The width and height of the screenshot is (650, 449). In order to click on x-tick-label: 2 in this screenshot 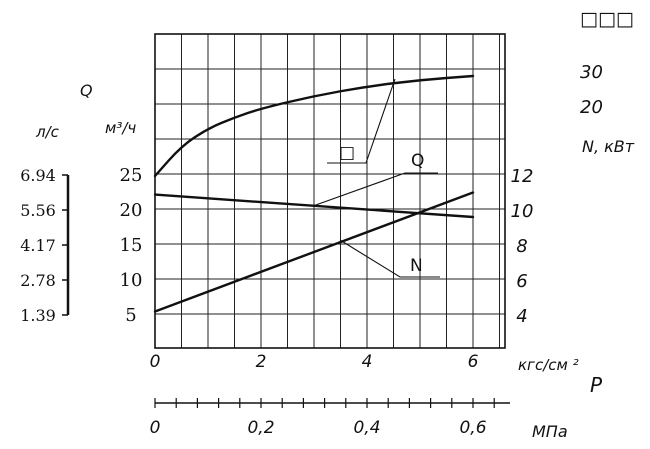, I will do `click(261, 362)`.